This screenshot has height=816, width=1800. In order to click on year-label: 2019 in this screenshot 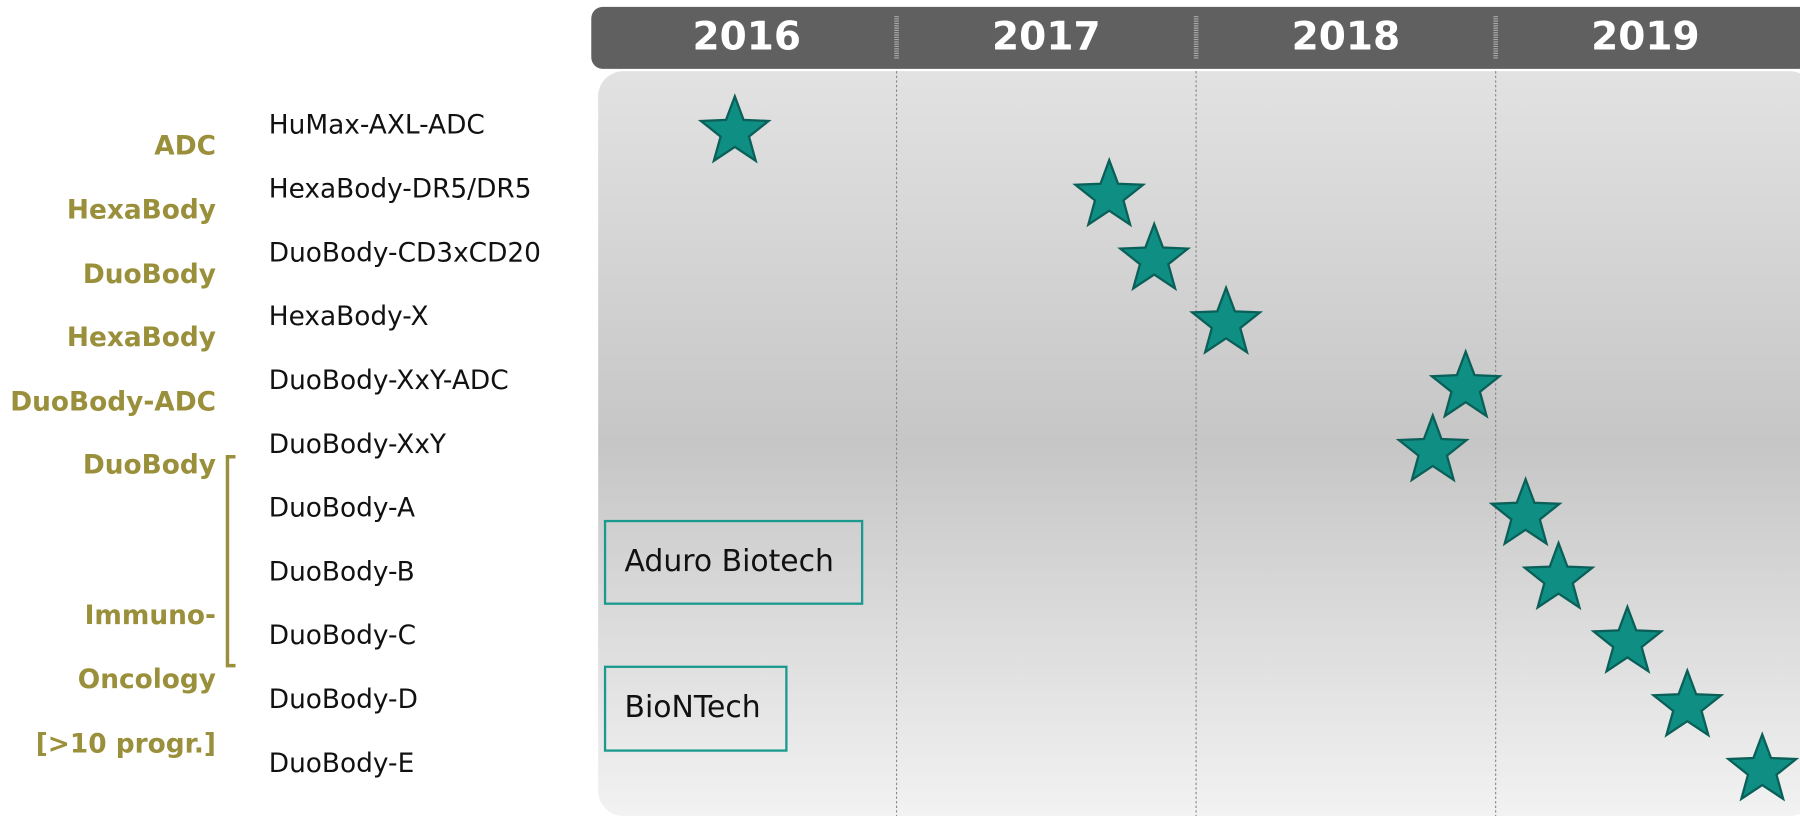, I will do `click(1645, 37)`.